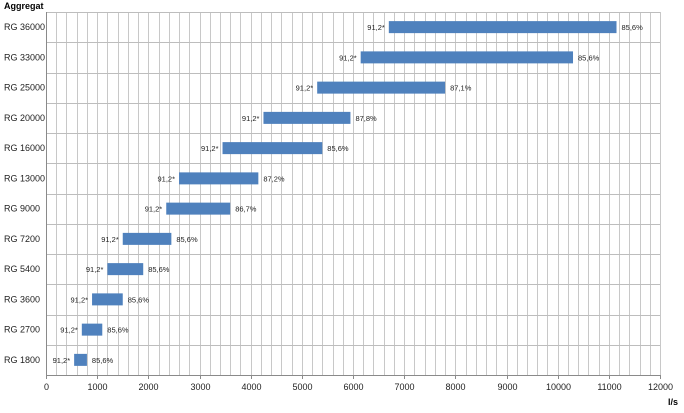 The width and height of the screenshot is (684, 413). What do you see at coordinates (22, 330) in the screenshot?
I see `category-label: RG 2700` at bounding box center [22, 330].